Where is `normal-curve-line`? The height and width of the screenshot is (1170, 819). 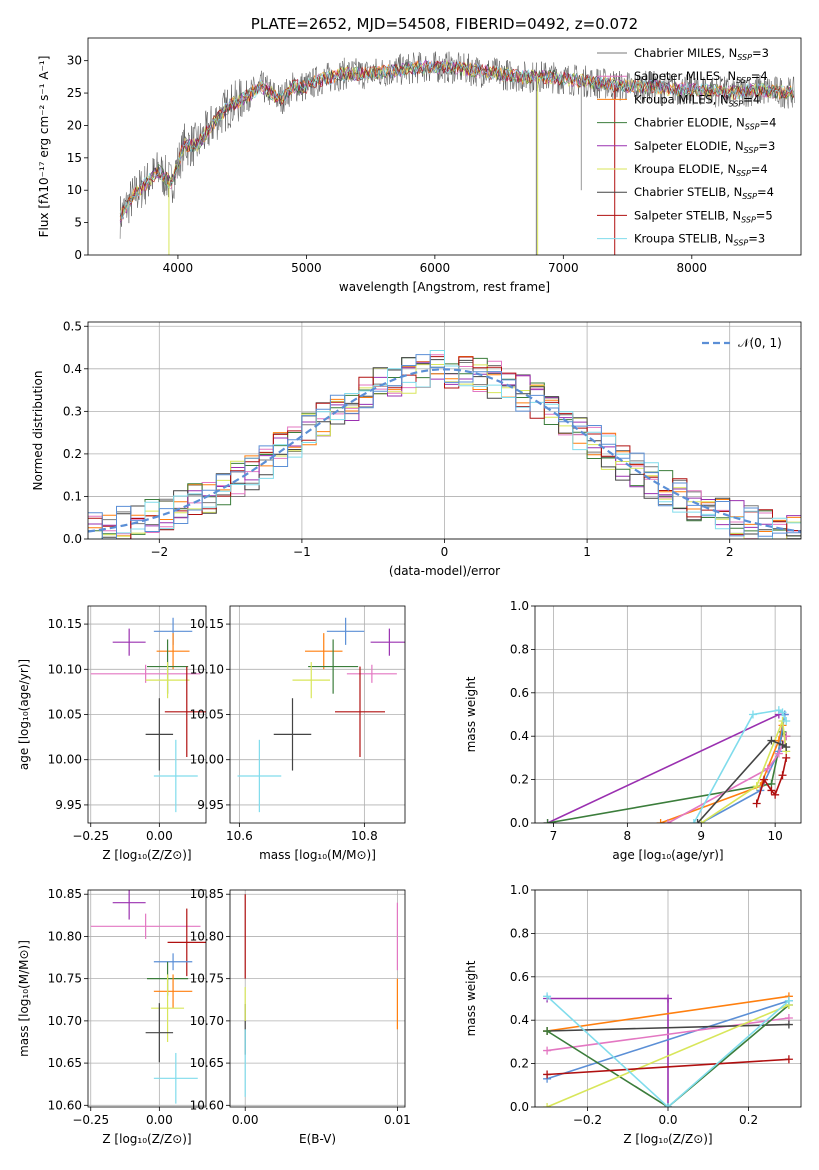 normal-curve-line is located at coordinates (444, 450).